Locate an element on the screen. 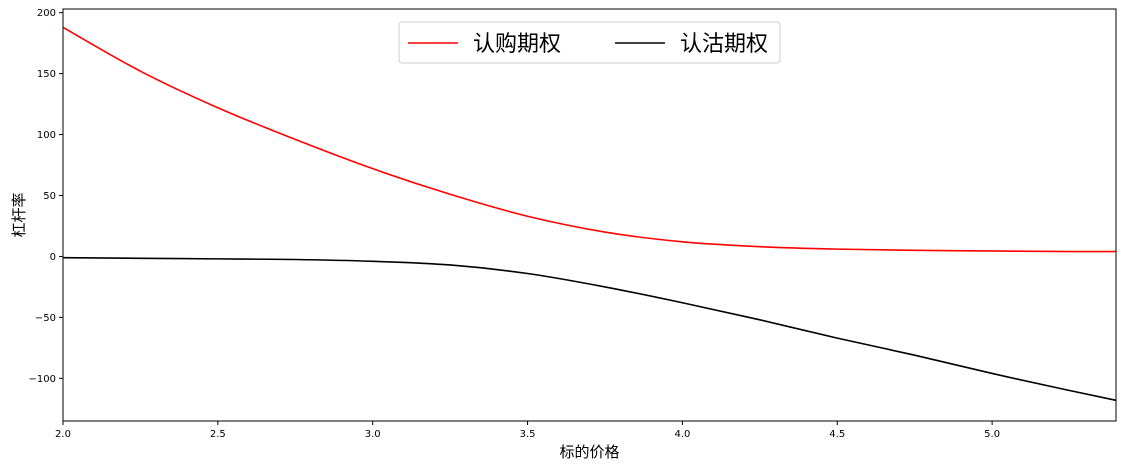  y-tick-label: −50 is located at coordinates (45, 318).